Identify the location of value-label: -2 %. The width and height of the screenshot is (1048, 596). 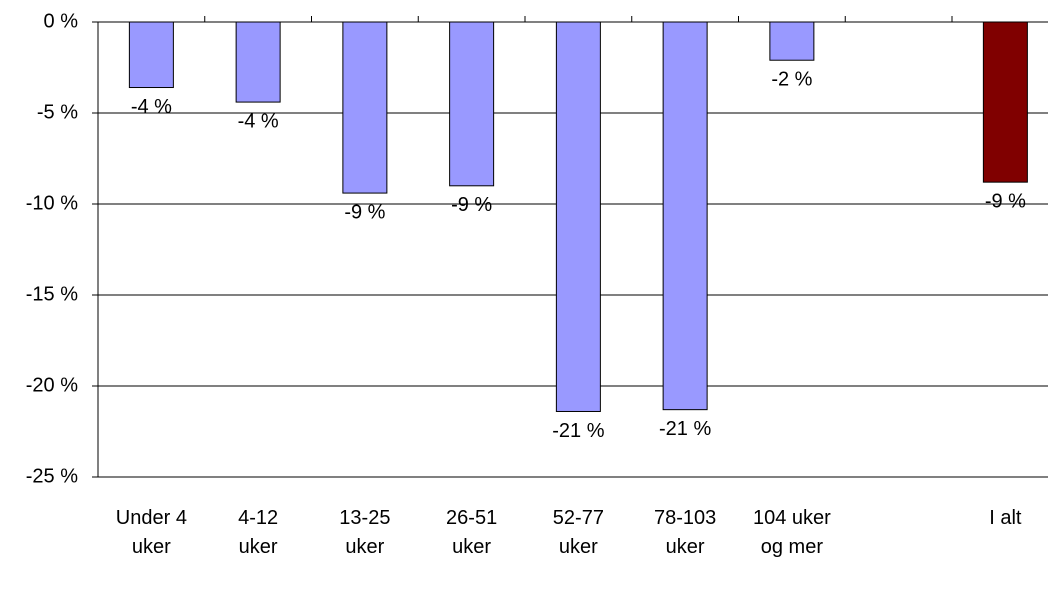
(791, 80).